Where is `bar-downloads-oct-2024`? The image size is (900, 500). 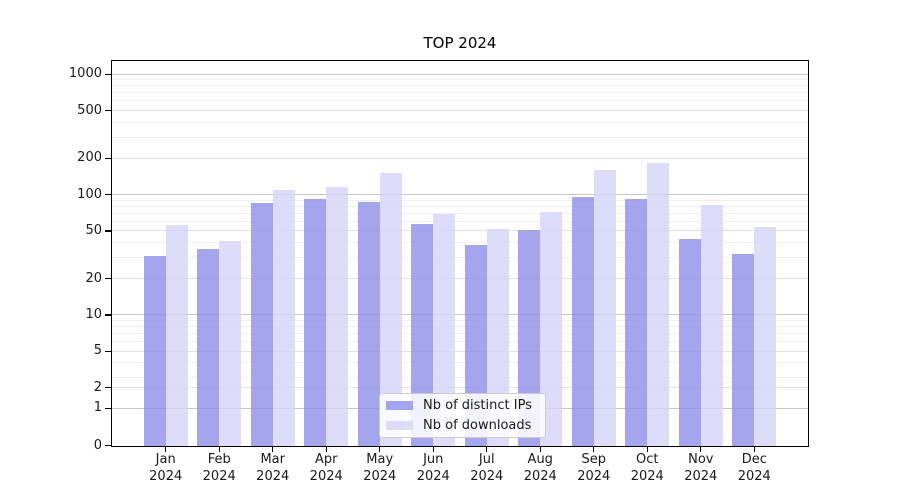
bar-downloads-oct-2024 is located at coordinates (658, 304).